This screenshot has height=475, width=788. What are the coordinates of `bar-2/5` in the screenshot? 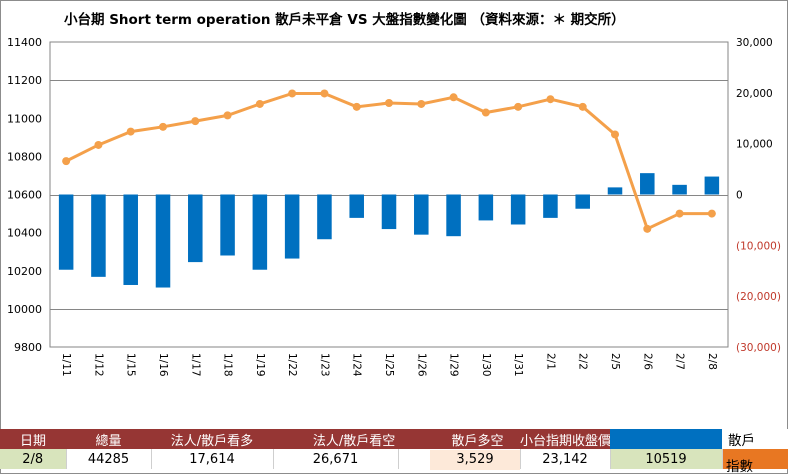 It's located at (615, 191).